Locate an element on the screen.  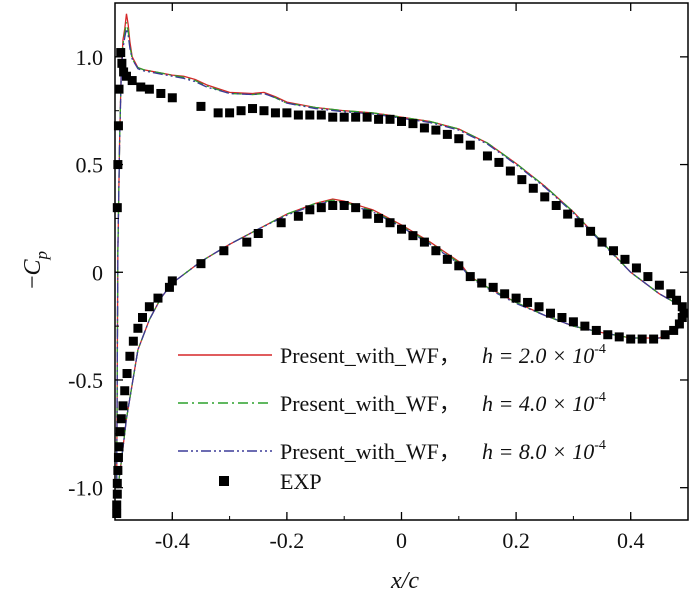
y-tick-label: -1.0 is located at coordinates (85, 488).